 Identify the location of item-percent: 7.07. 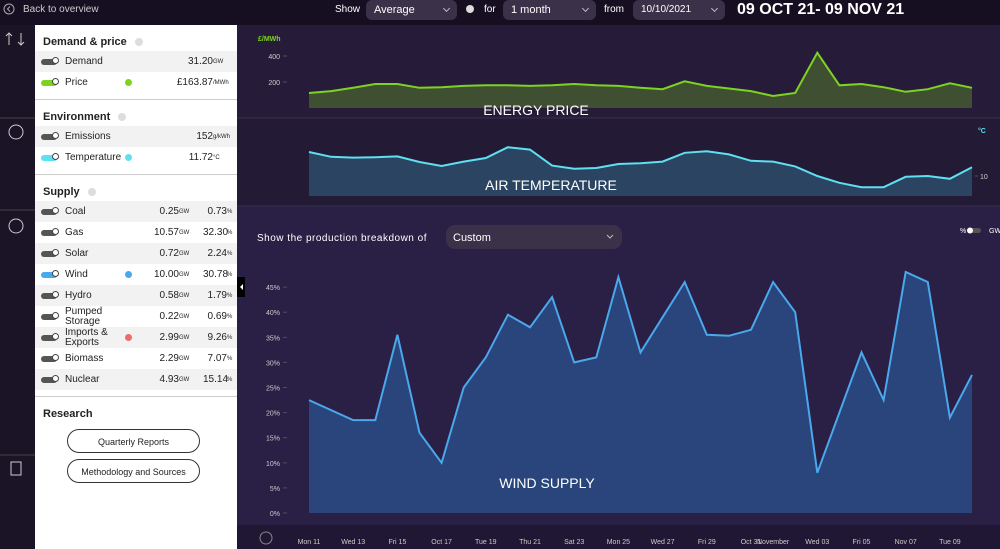
(217, 358).